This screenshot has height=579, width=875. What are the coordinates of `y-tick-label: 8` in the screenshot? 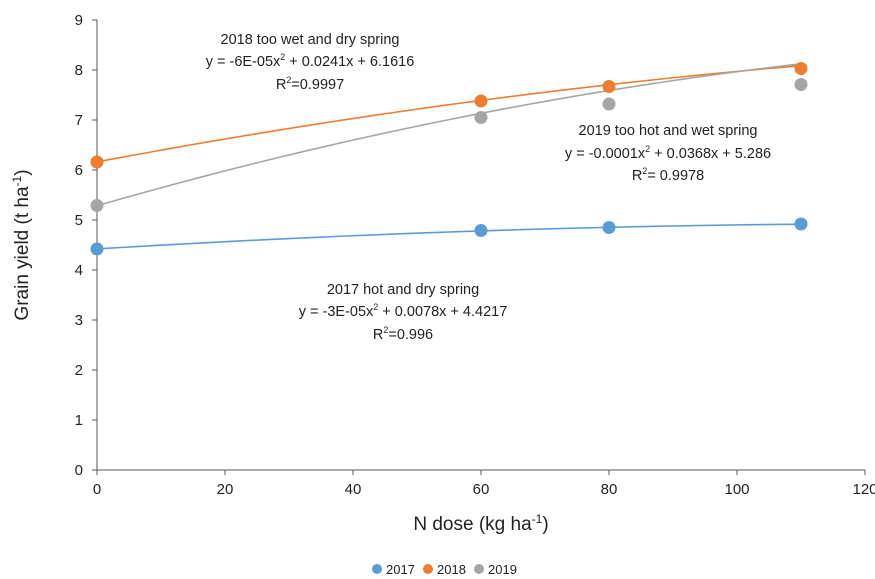 It's located at (79, 70).